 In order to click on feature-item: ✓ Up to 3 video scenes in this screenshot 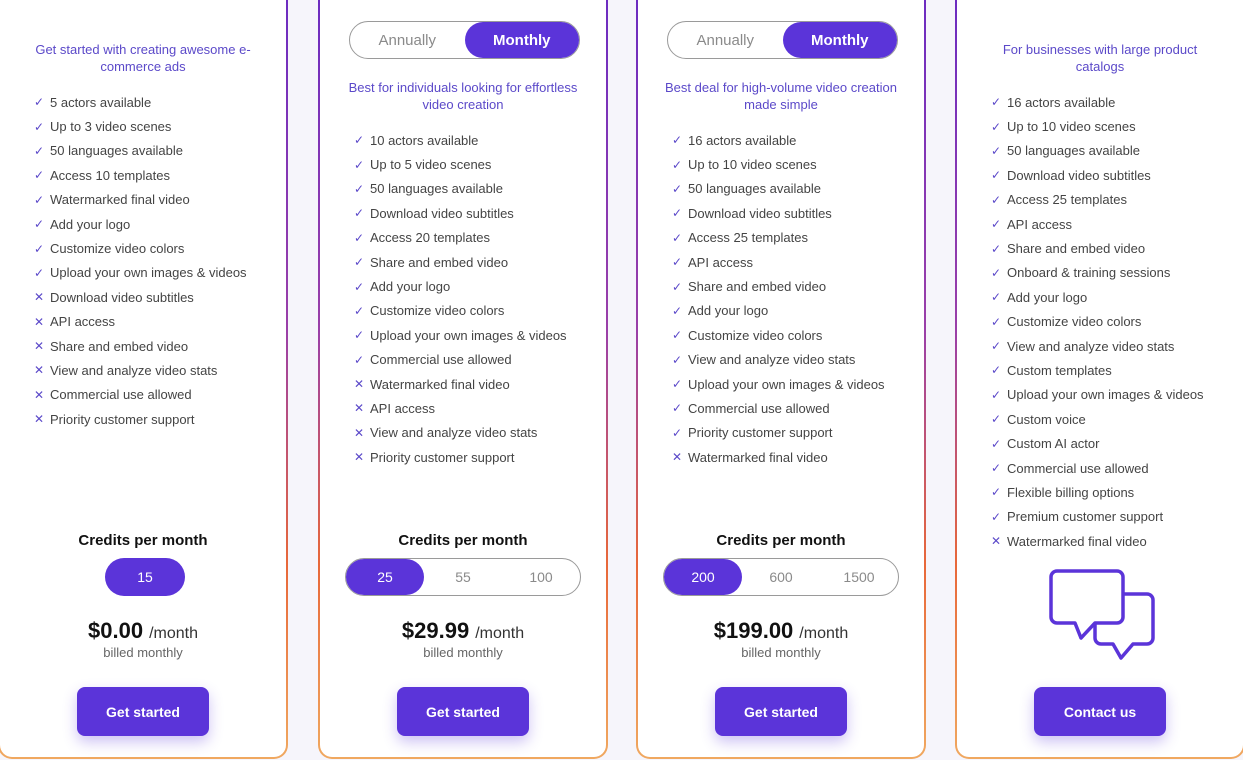, I will do `click(140, 126)`.